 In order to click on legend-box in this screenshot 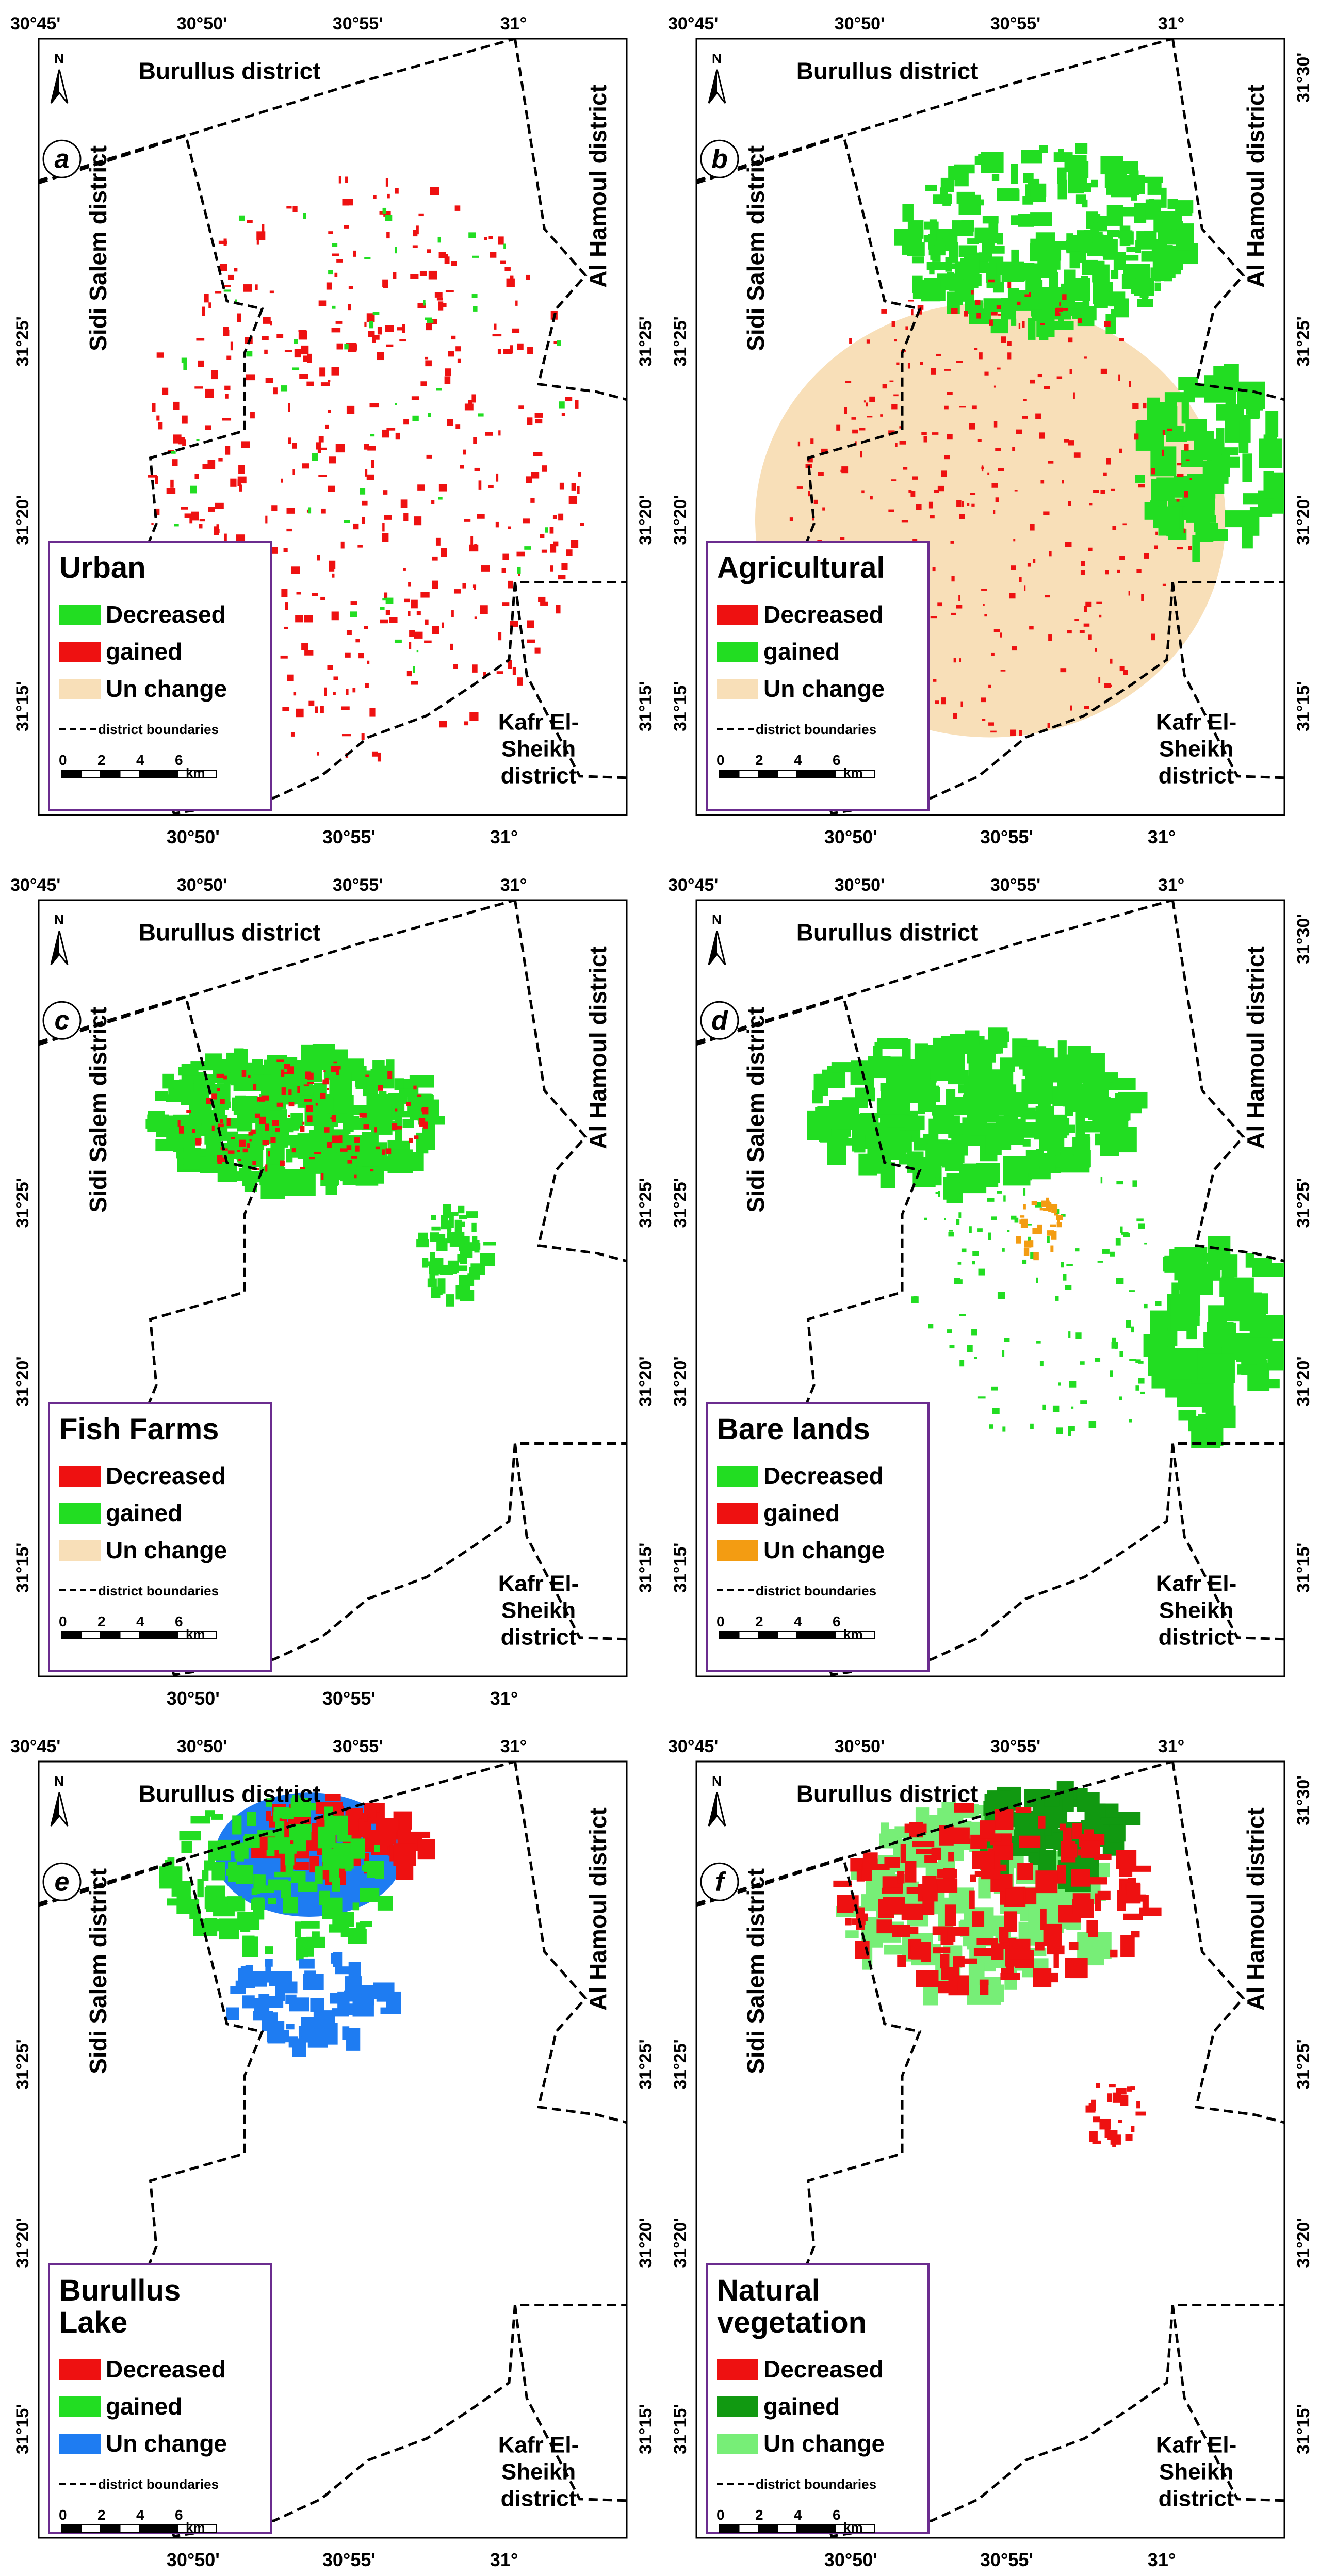, I will do `click(818, 1537)`.